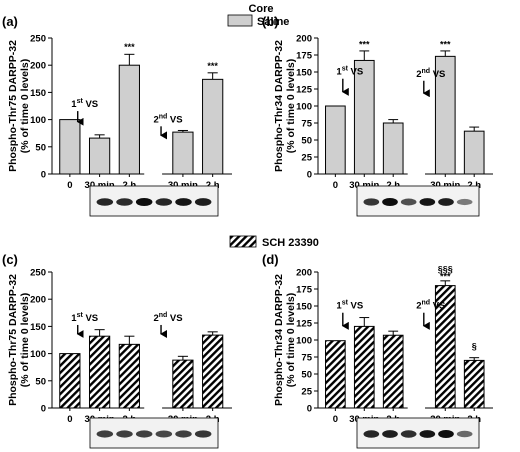 The height and width of the screenshot is (452, 520). Describe the element at coordinates (38, 273) in the screenshot. I see `y-tick-label: 250` at that location.